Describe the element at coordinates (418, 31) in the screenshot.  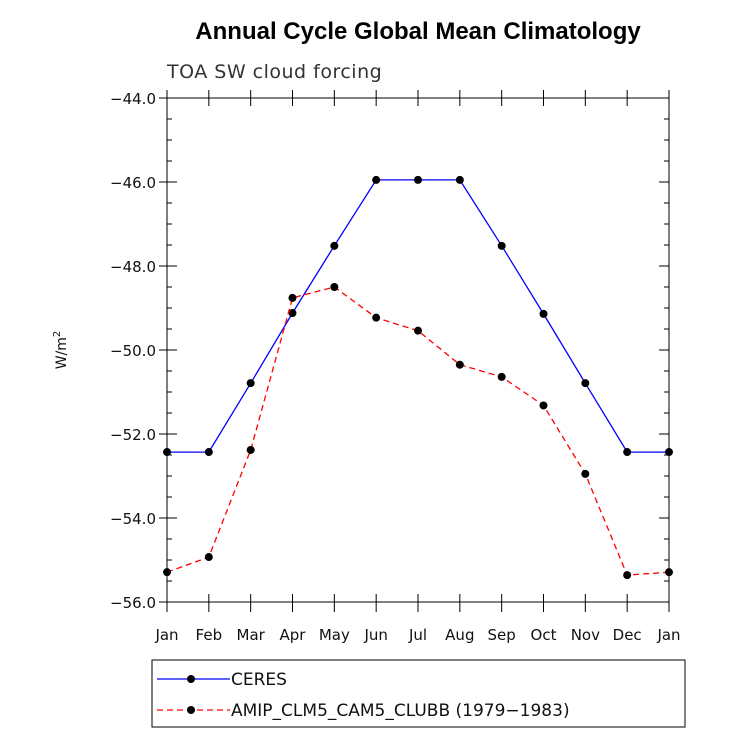
I see `chart-title: Annual Cycle Global Mean Climatology` at that location.